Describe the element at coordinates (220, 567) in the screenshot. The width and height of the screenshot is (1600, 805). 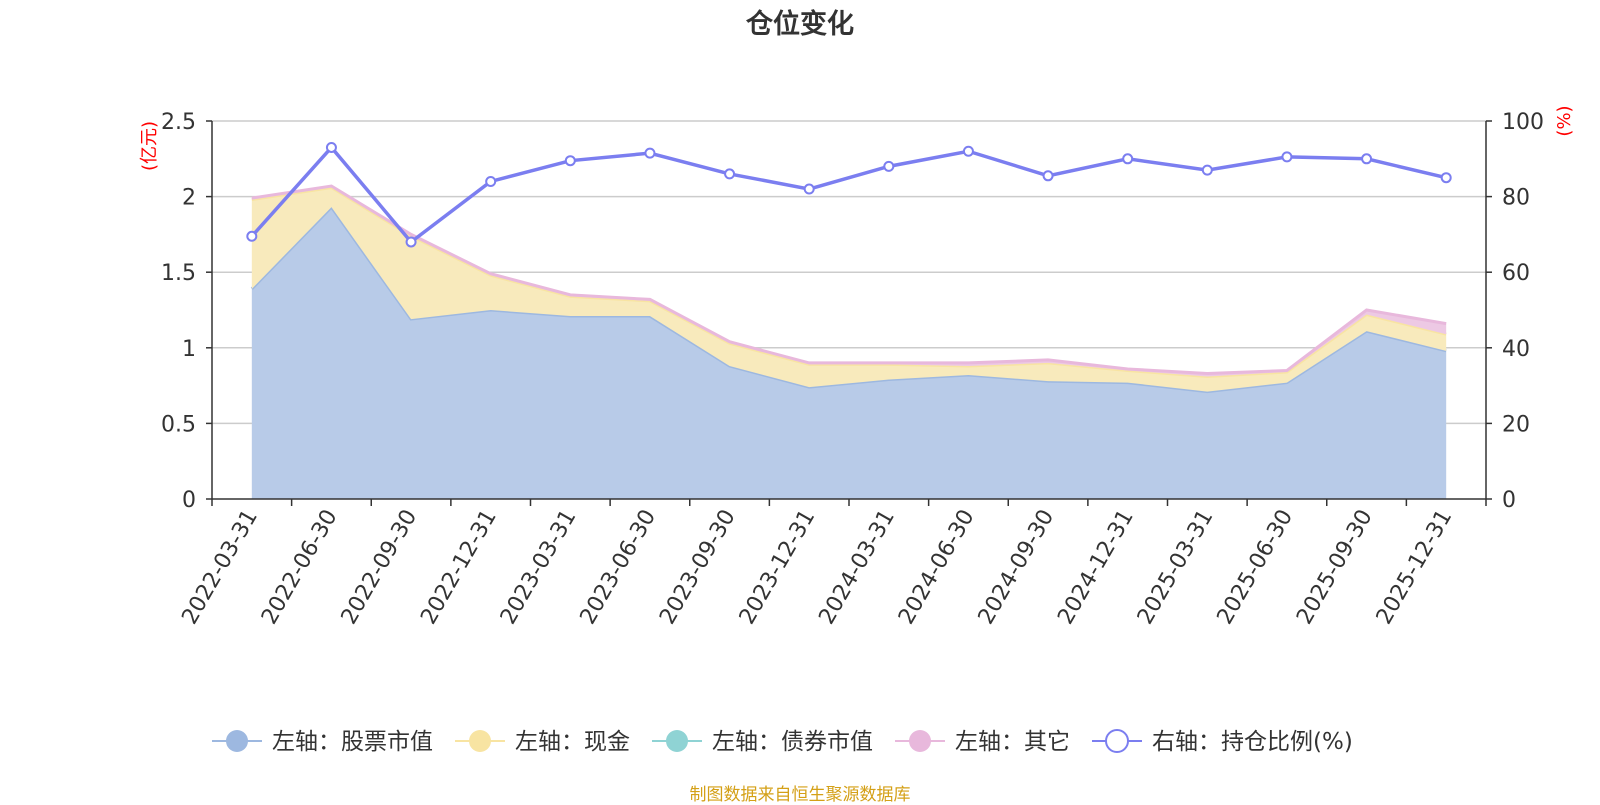
I see `x-axis-tick-label: 2022-03-31` at that location.